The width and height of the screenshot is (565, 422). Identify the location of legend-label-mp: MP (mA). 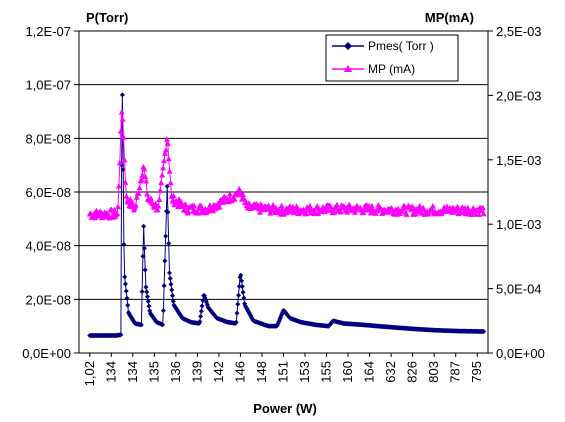
(391, 69).